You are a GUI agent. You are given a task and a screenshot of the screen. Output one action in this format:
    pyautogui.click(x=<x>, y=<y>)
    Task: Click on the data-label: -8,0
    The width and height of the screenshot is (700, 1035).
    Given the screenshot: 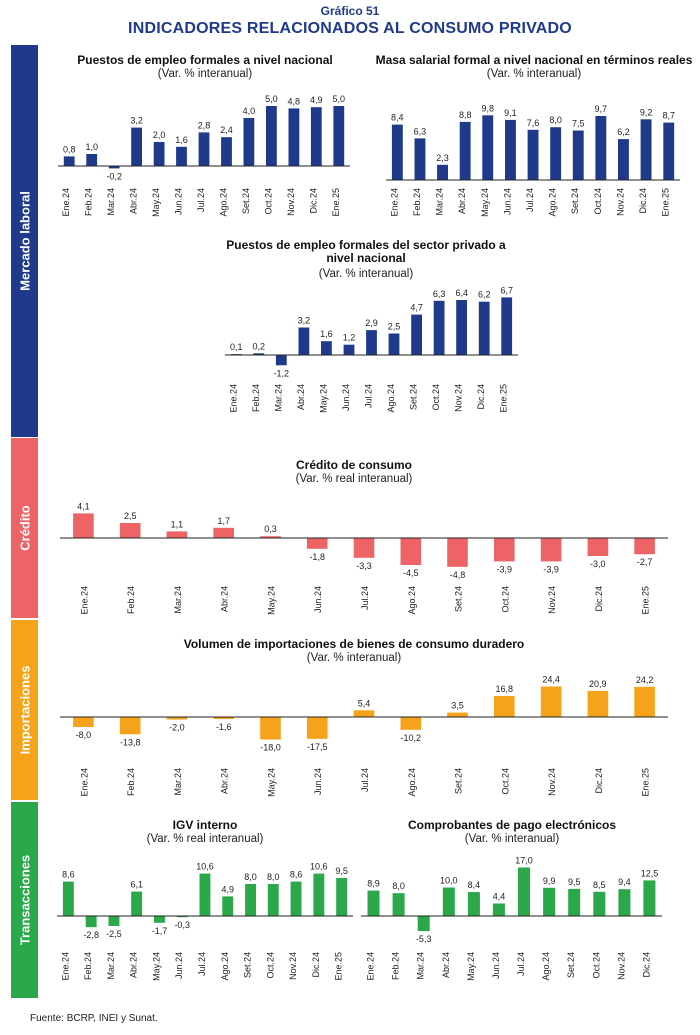 What is the action you would take?
    pyautogui.click(x=84, y=735)
    